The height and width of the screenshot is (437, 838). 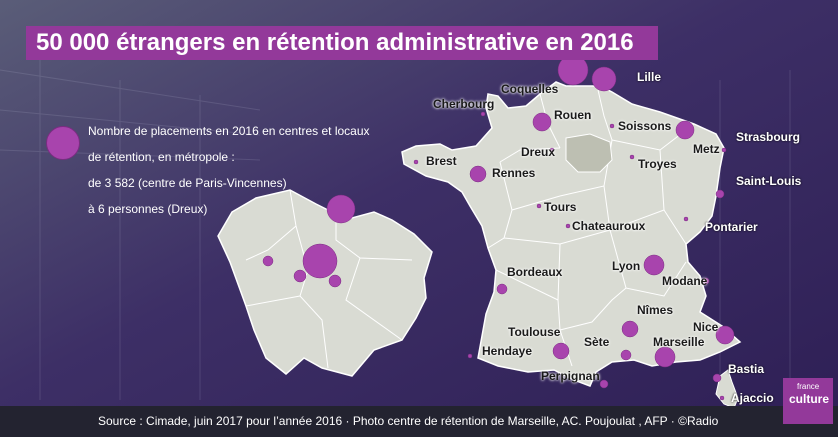 I want to click on france-culture-logo: france culture, so click(x=808, y=401).